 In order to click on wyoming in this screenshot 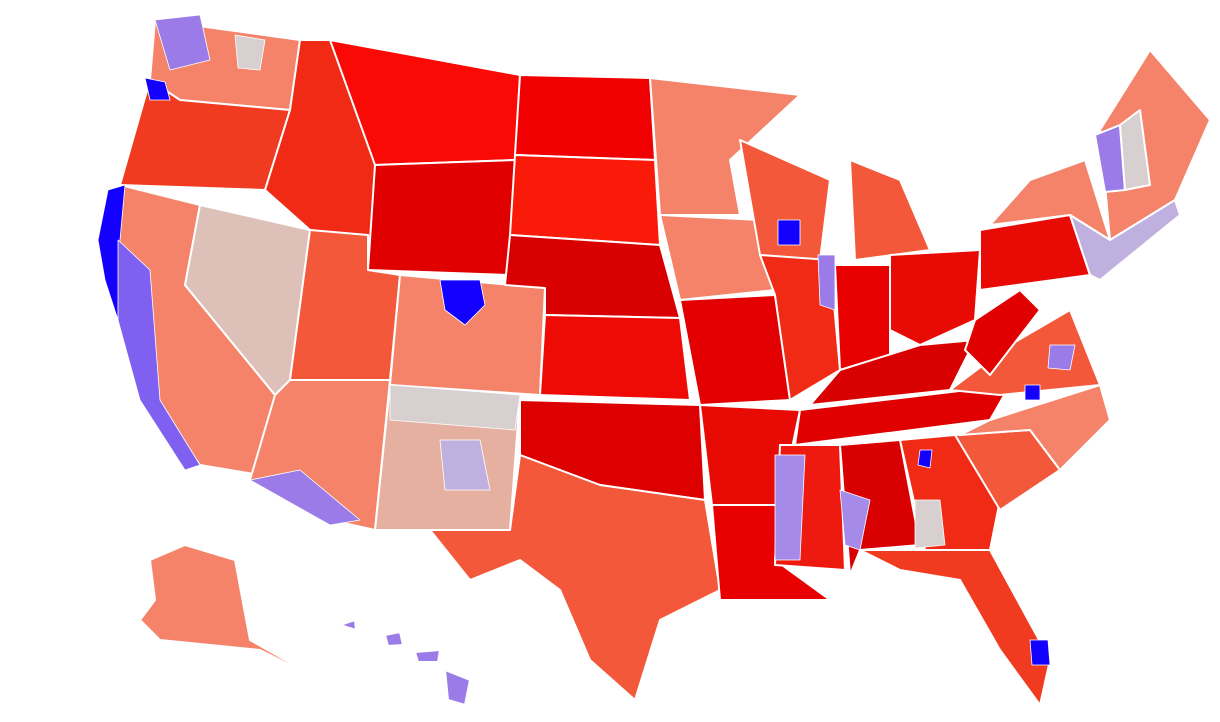, I will do `click(441, 217)`.